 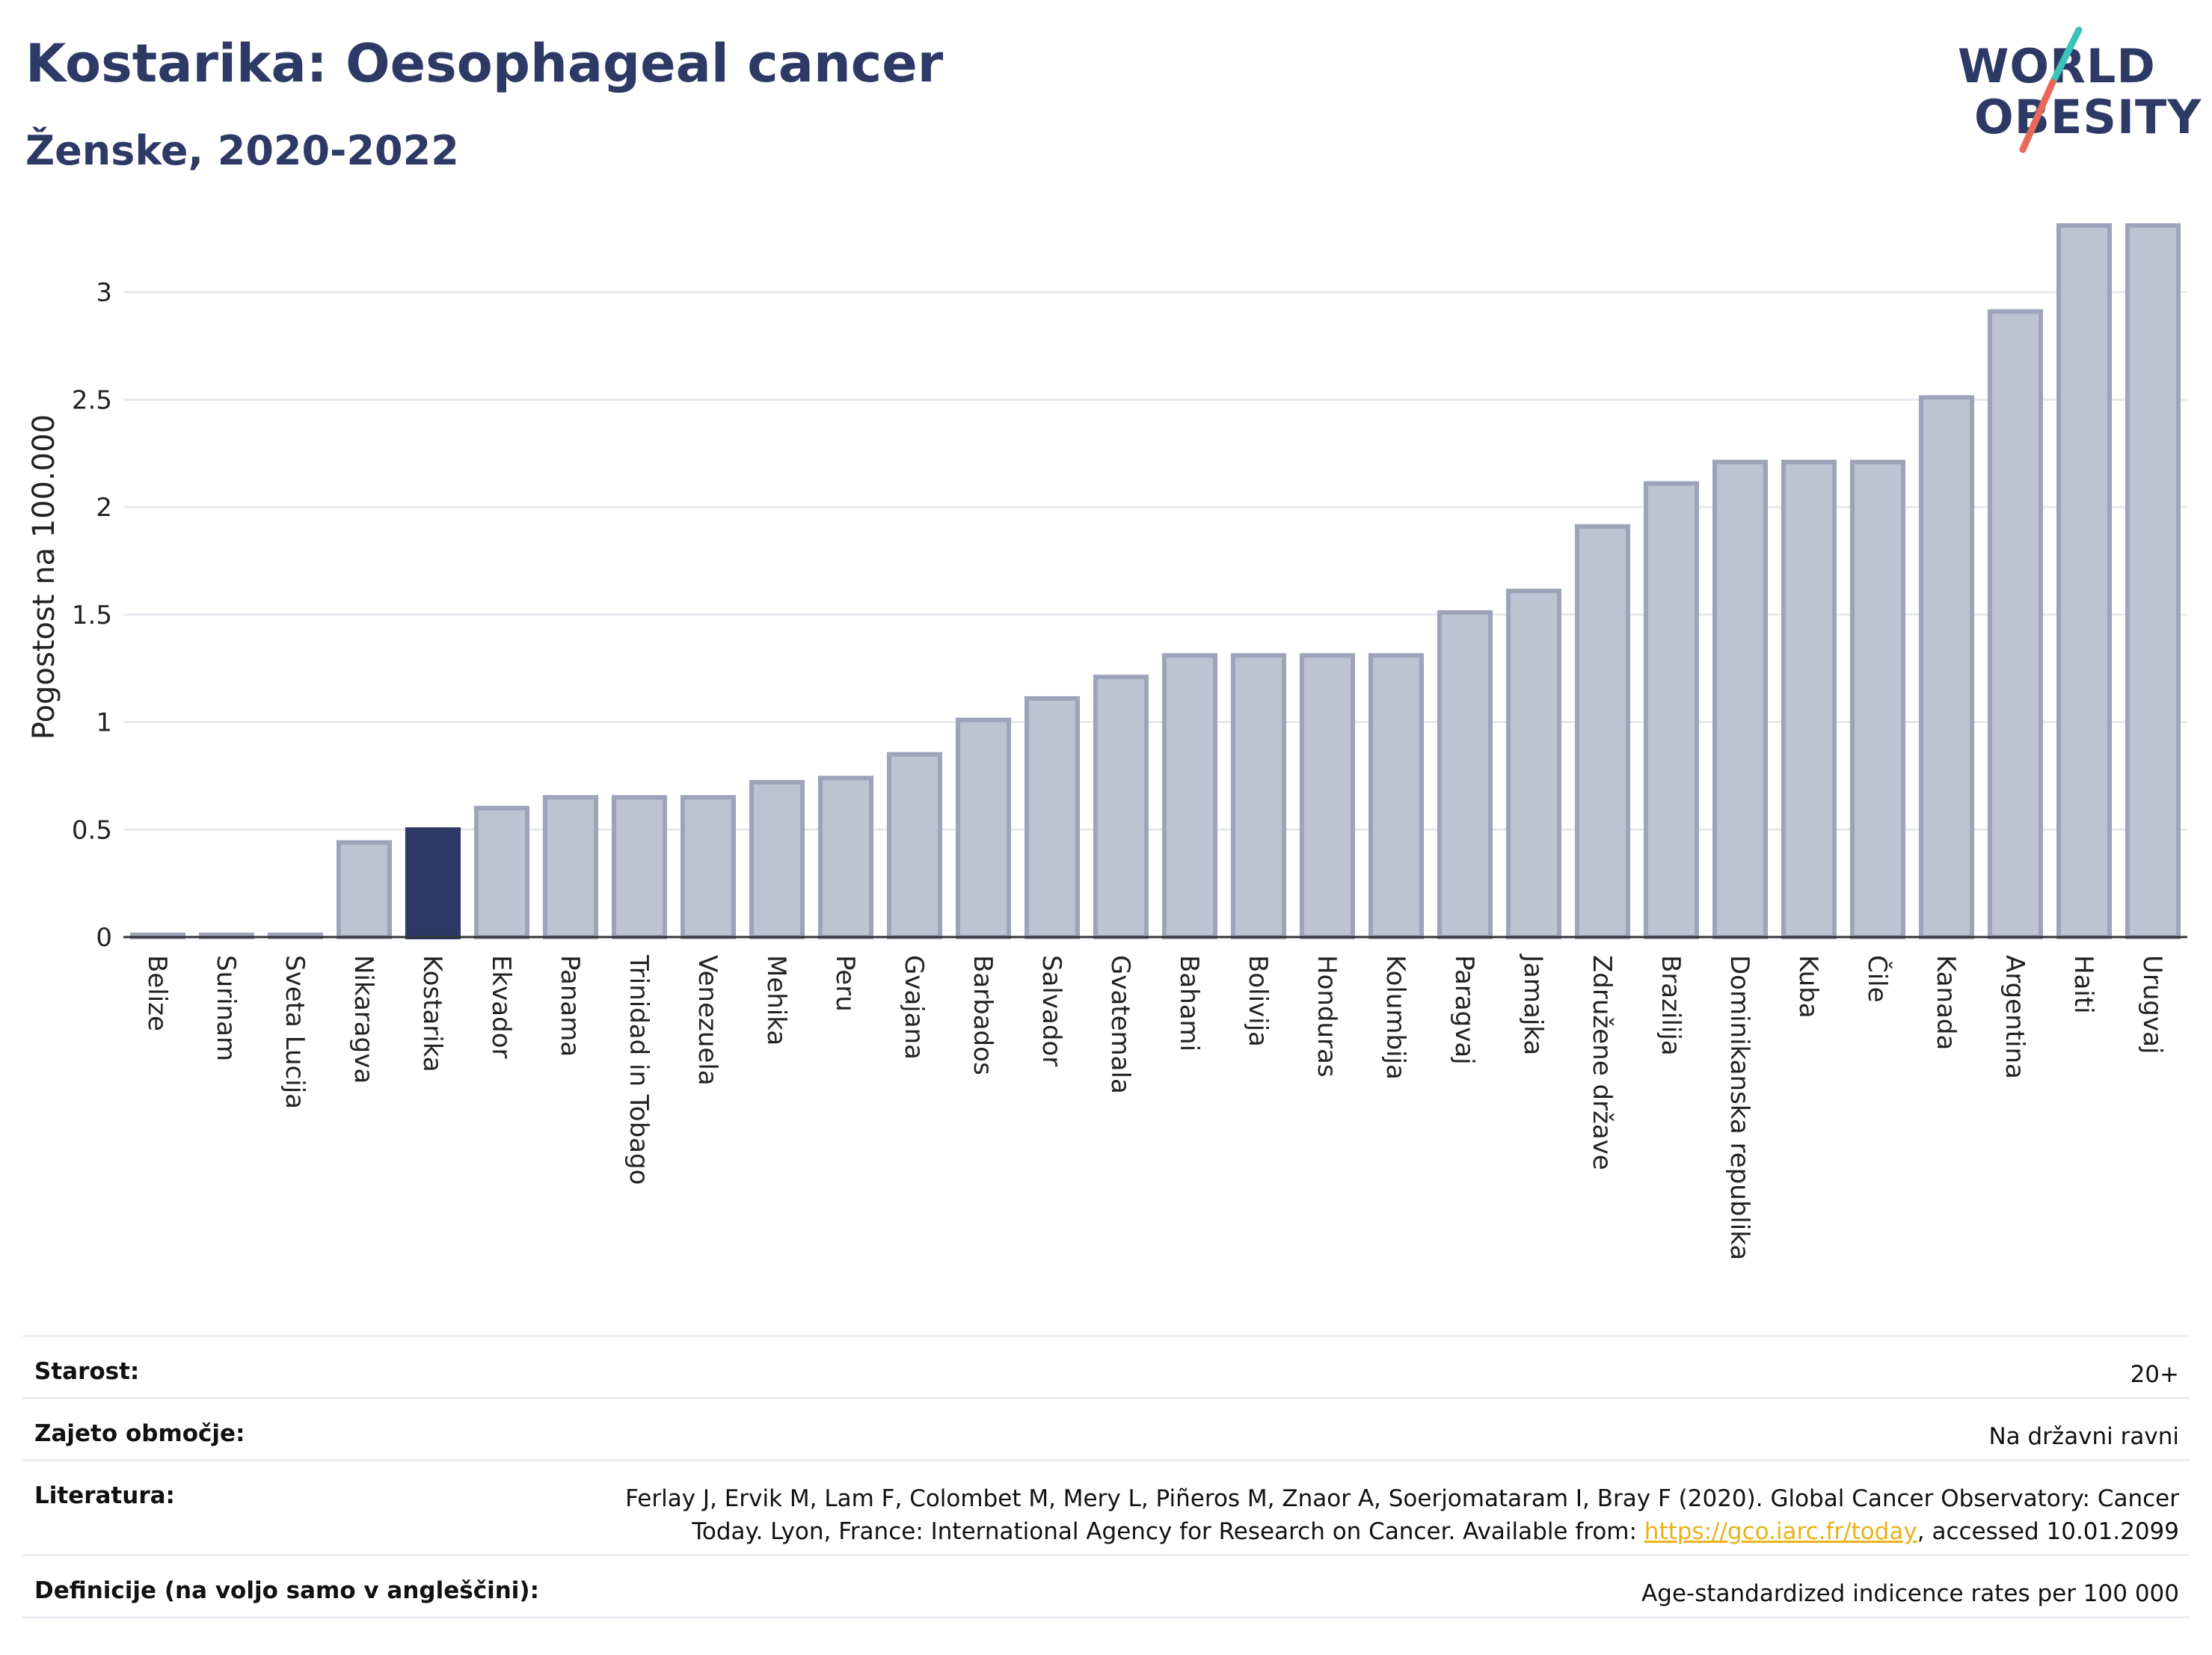 What do you see at coordinates (1740, 699) in the screenshot?
I see `bar-dominikanska-republika` at bounding box center [1740, 699].